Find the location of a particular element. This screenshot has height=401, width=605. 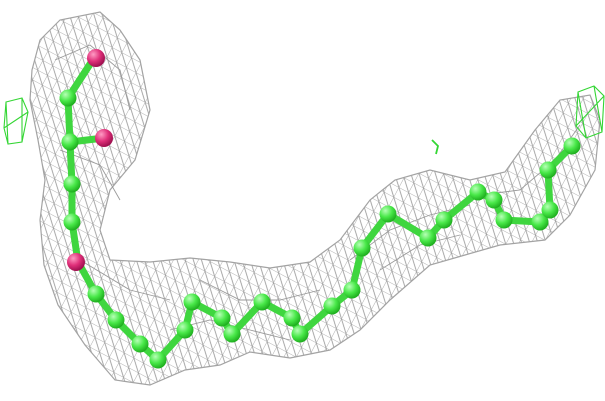

stray-density-blob is located at coordinates (435, 147).